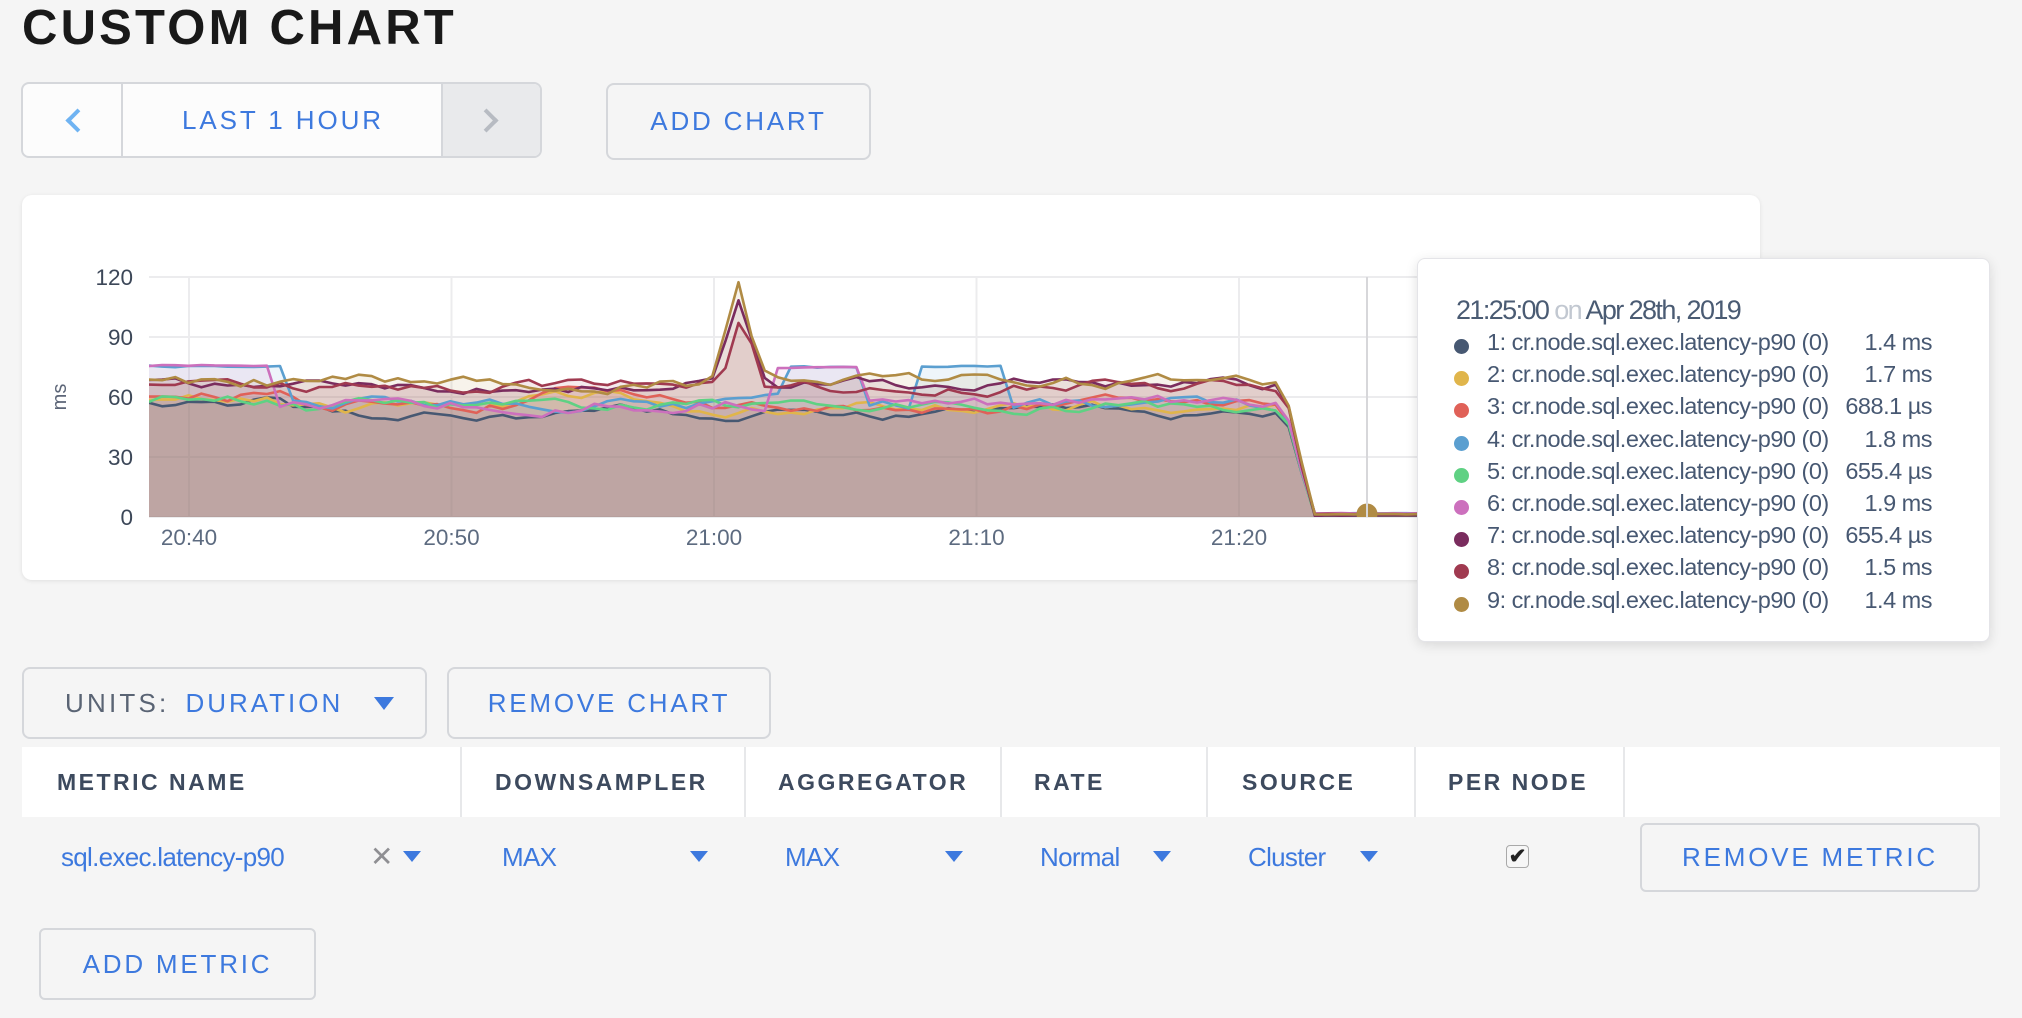  What do you see at coordinates (714, 537) in the screenshot?
I see `svg-text: 21:00` at bounding box center [714, 537].